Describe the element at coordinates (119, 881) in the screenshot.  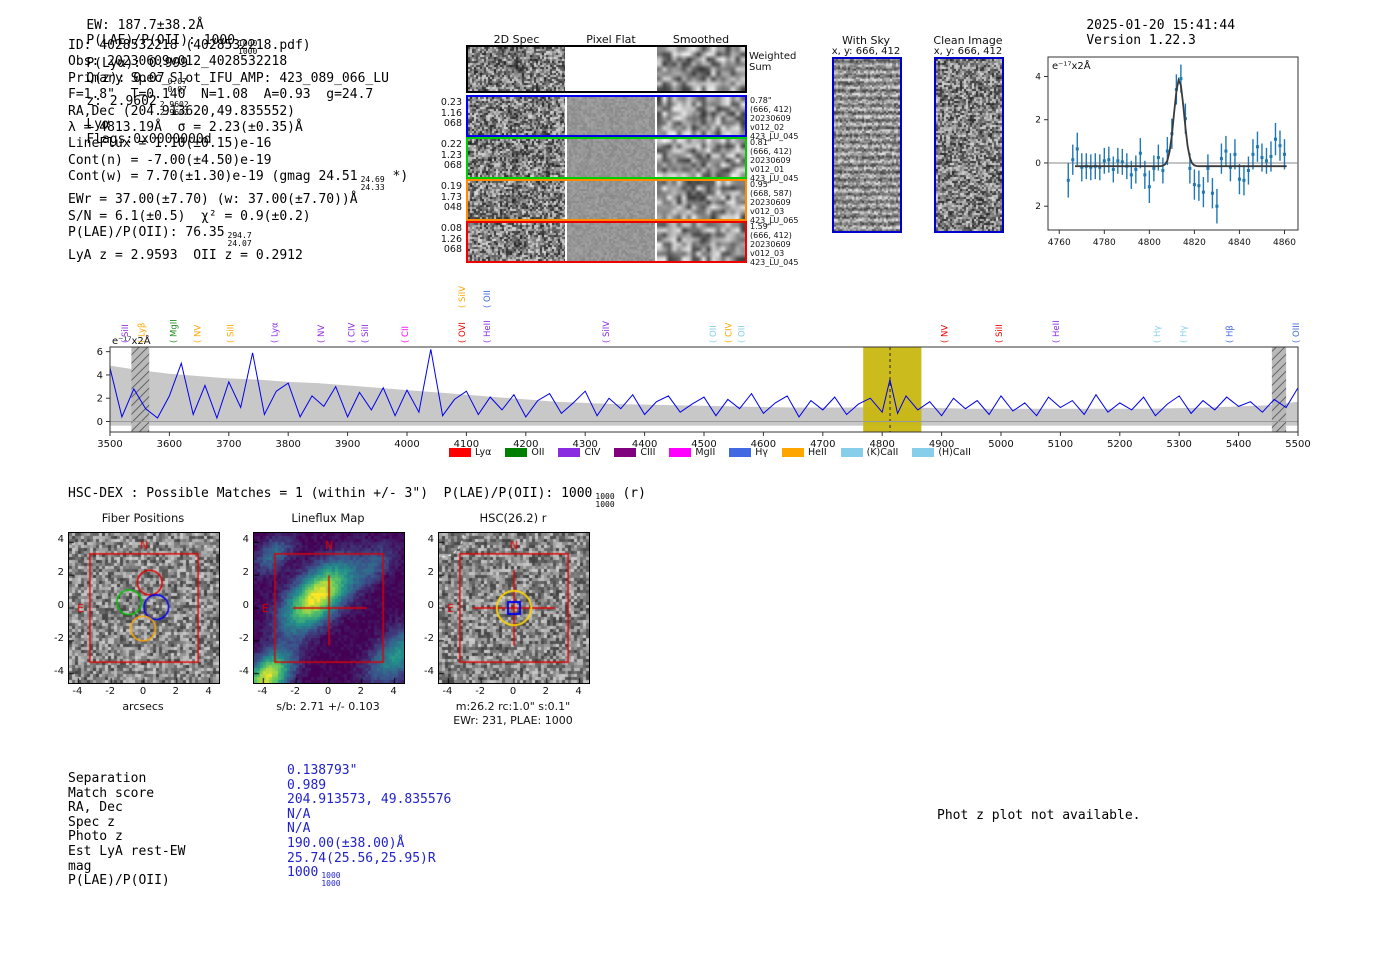
I see `match-field-label: P(LAE)/P(OII)` at that location.